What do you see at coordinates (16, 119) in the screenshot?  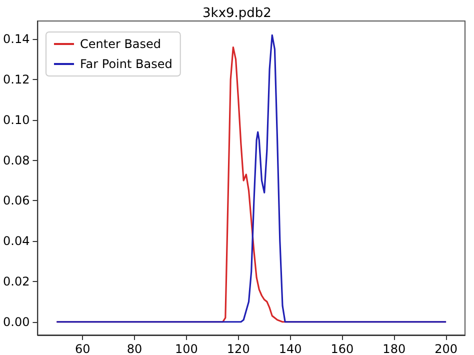 I see `y-tick-label: 0.10` at bounding box center [16, 119].